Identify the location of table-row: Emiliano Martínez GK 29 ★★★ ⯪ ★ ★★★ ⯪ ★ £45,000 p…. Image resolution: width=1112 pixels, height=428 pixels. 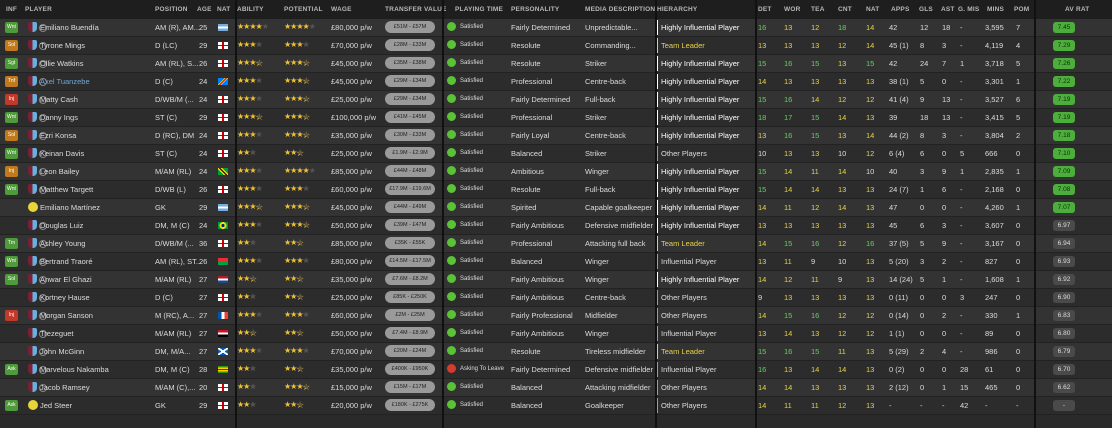
(556, 208).